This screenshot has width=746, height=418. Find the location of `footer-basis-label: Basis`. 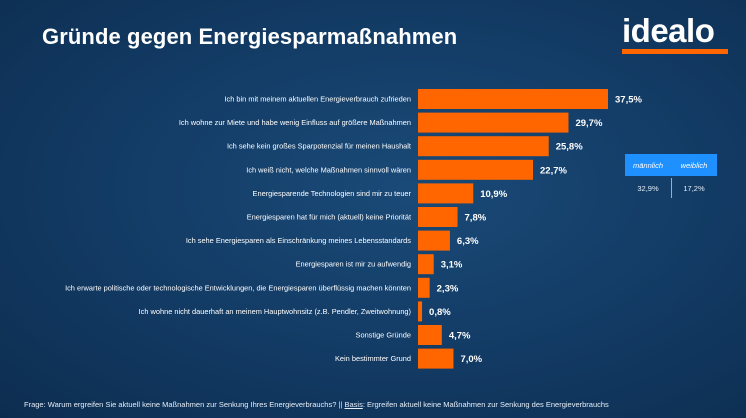

footer-basis-label: Basis is located at coordinates (353, 404).